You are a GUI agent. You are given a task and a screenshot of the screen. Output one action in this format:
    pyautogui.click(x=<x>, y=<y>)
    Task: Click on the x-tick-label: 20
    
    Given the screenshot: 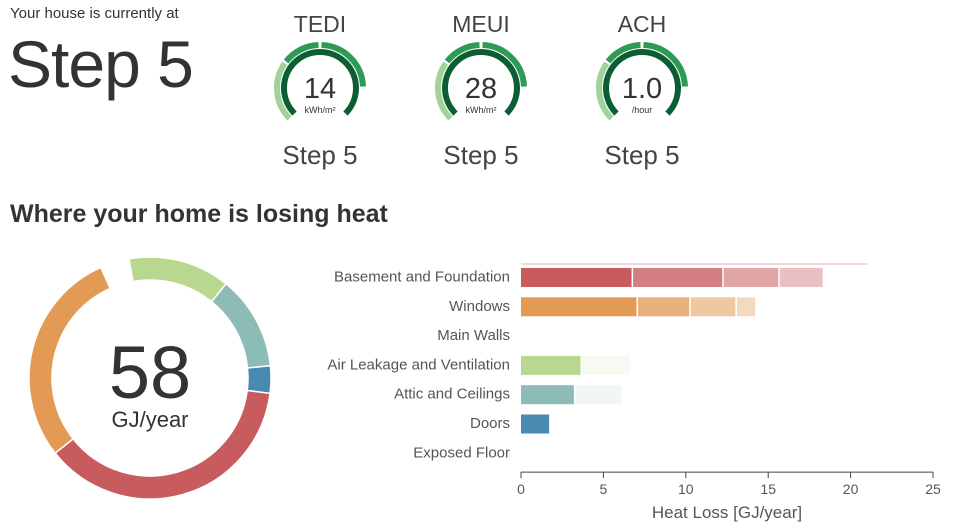 What is the action you would take?
    pyautogui.click(x=851, y=489)
    